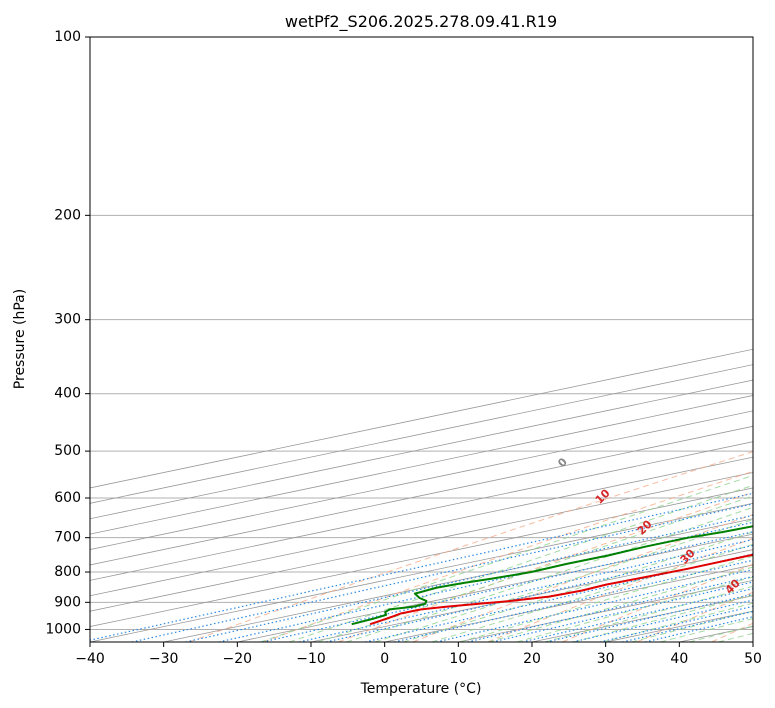 Image resolution: width=775 pixels, height=708 pixels. Describe the element at coordinates (164, 659) in the screenshot. I see `x-tick-label: −30` at that location.